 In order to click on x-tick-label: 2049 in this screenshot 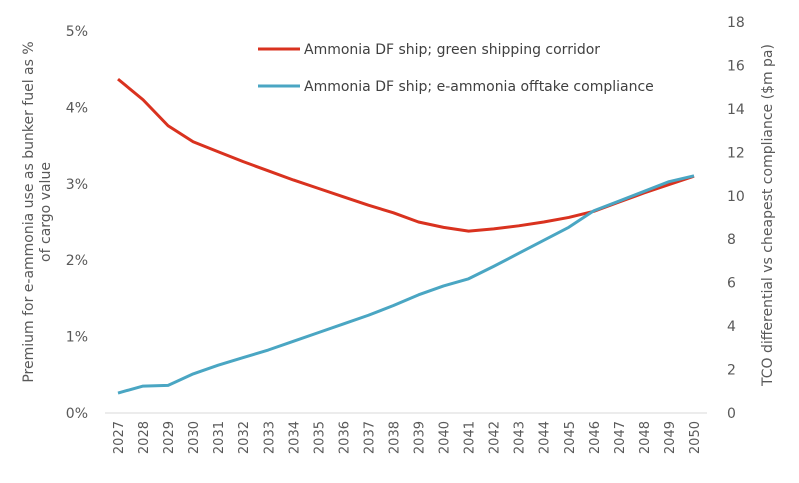, I will do `click(670, 437)`.